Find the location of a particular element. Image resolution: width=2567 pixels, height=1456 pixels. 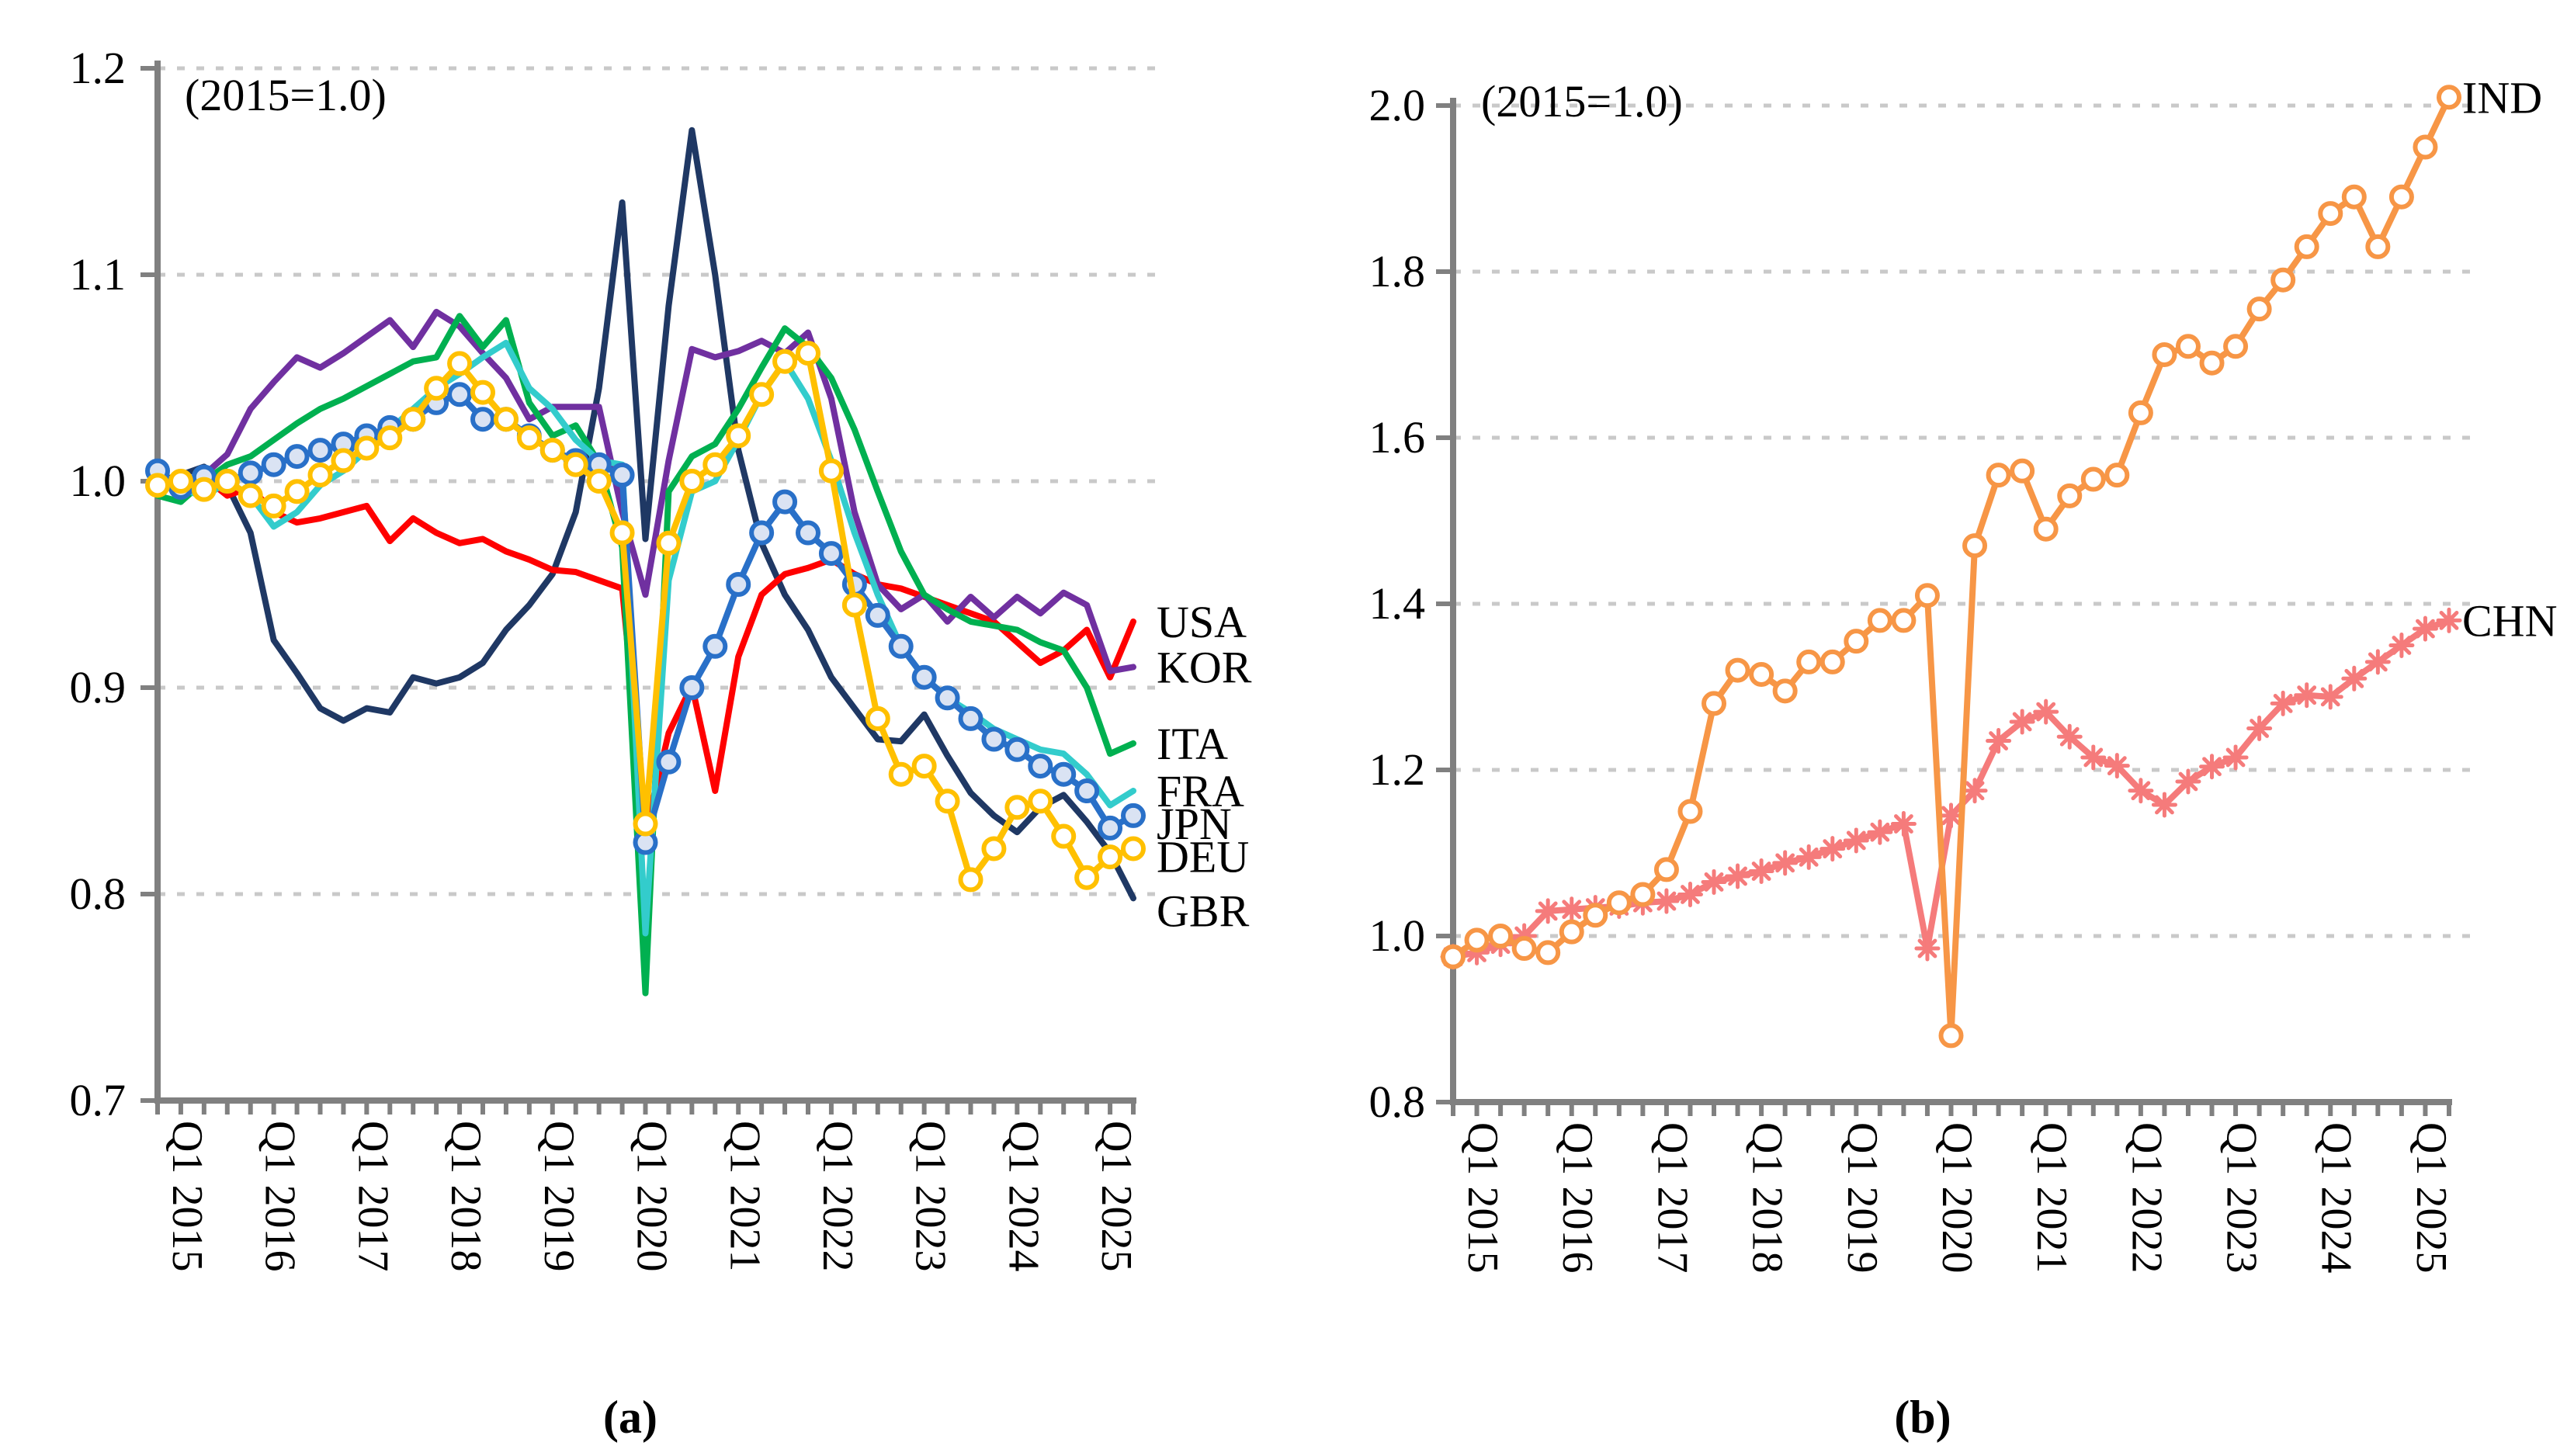

x-tick-label: Q1 2017 is located at coordinates (1672, 1197).